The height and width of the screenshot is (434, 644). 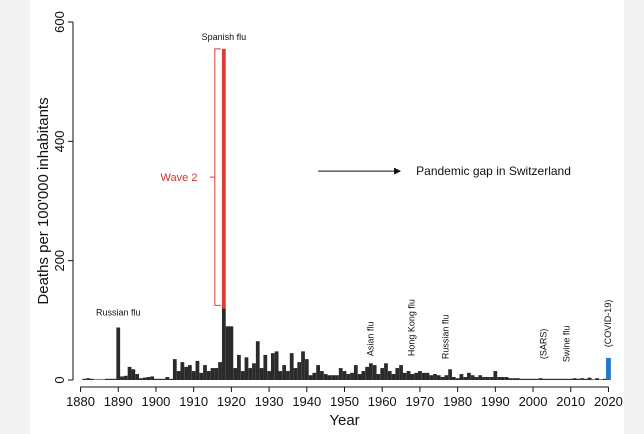 I want to click on bar-2014, so click(x=585, y=379).